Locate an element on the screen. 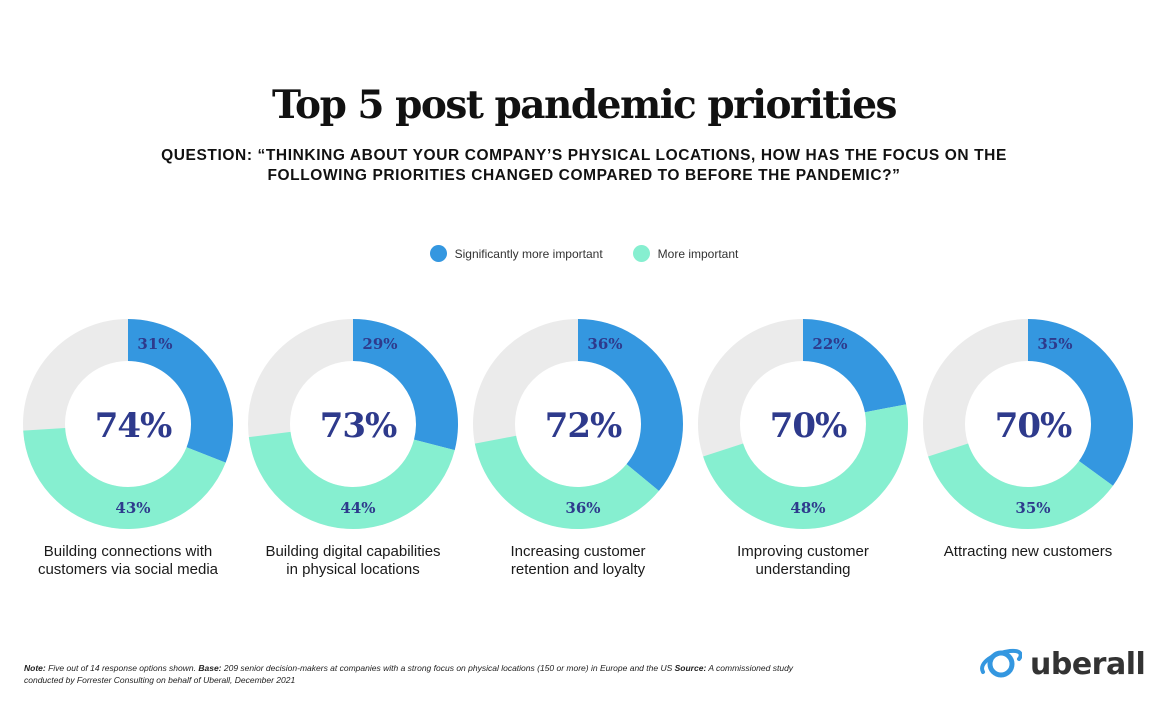 The image size is (1168, 708). category-label-line: Building connections with is located at coordinates (128, 551).